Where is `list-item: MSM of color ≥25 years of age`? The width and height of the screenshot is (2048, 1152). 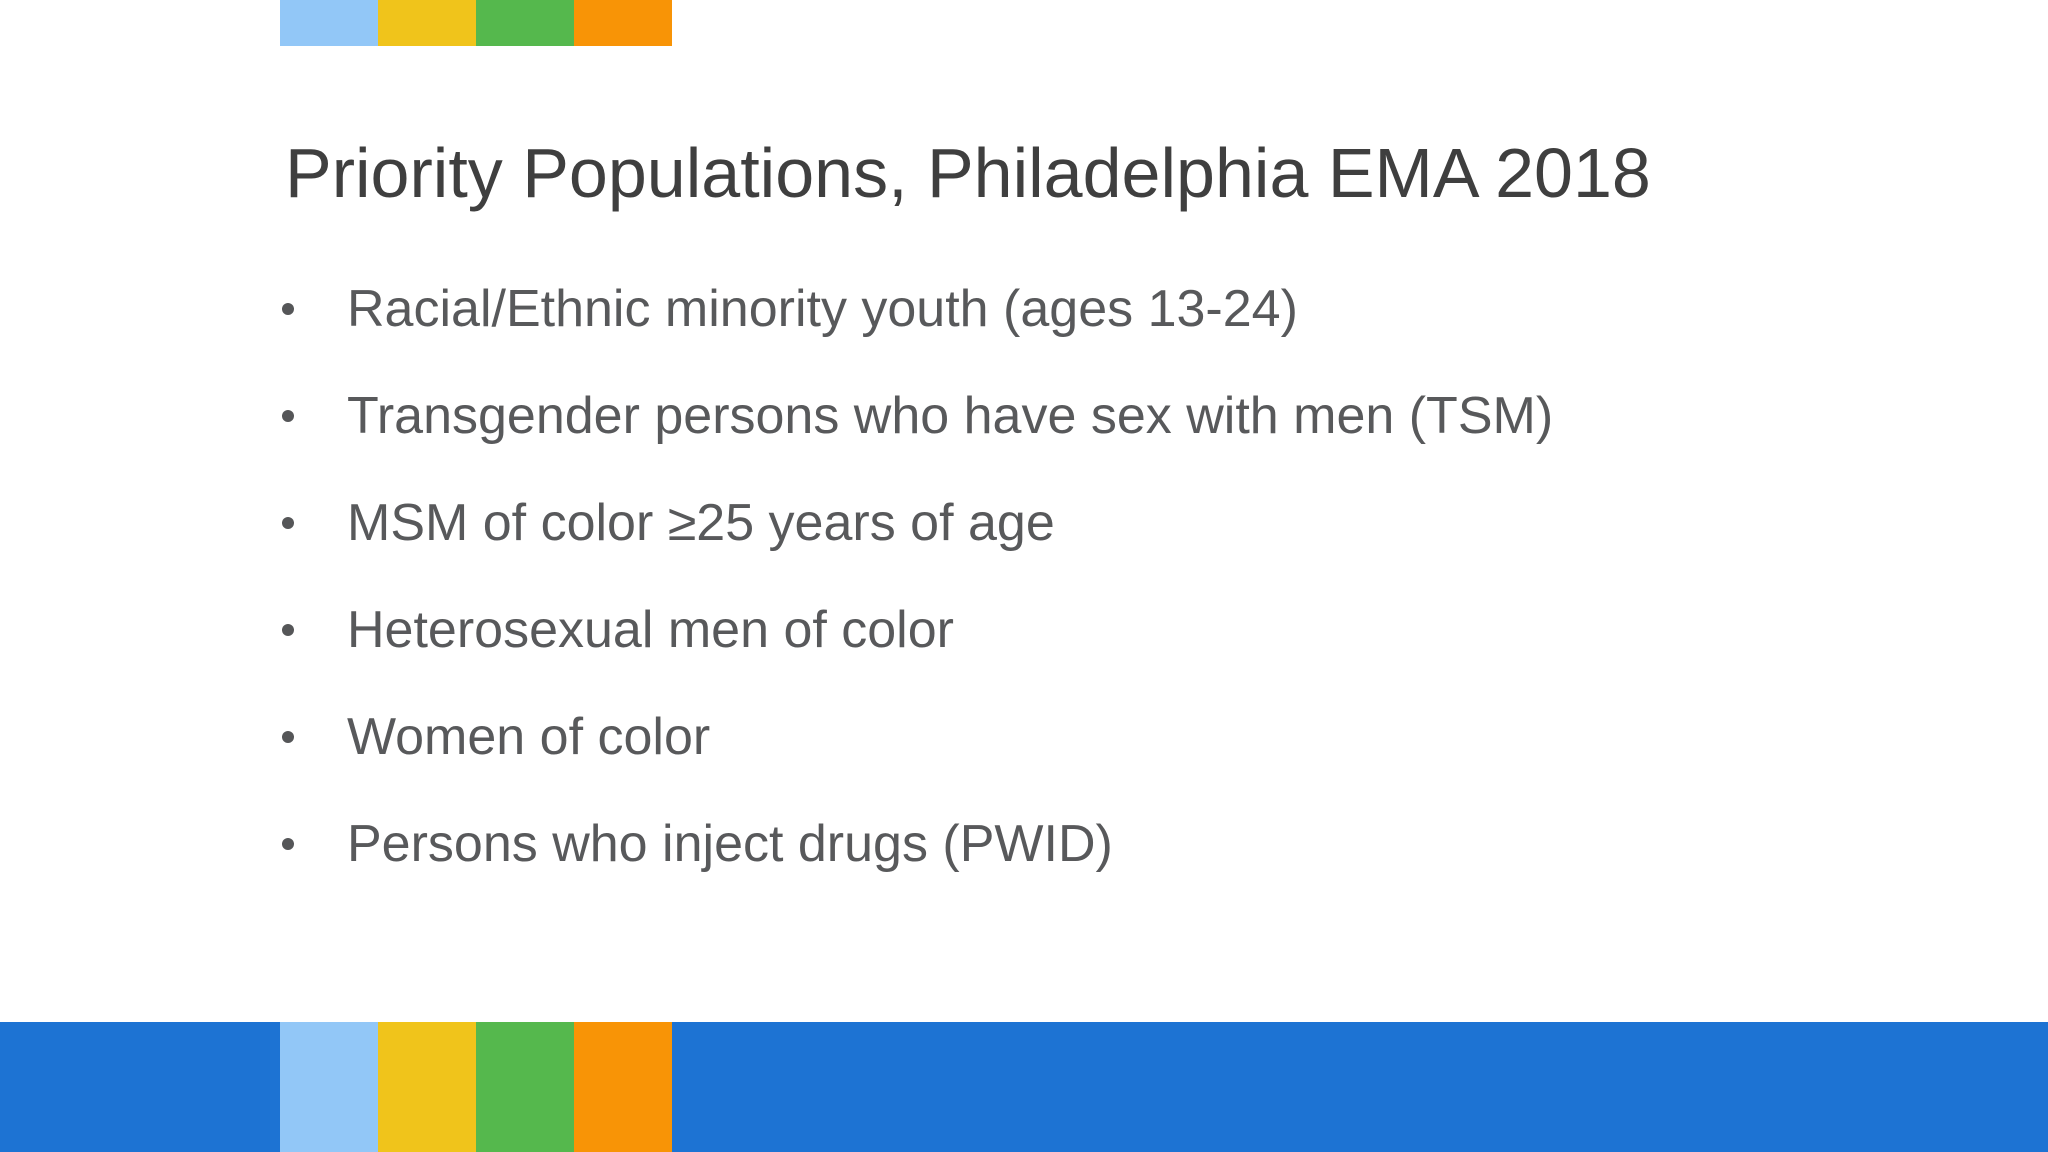 list-item: MSM of color ≥25 years of age is located at coordinates (917, 522).